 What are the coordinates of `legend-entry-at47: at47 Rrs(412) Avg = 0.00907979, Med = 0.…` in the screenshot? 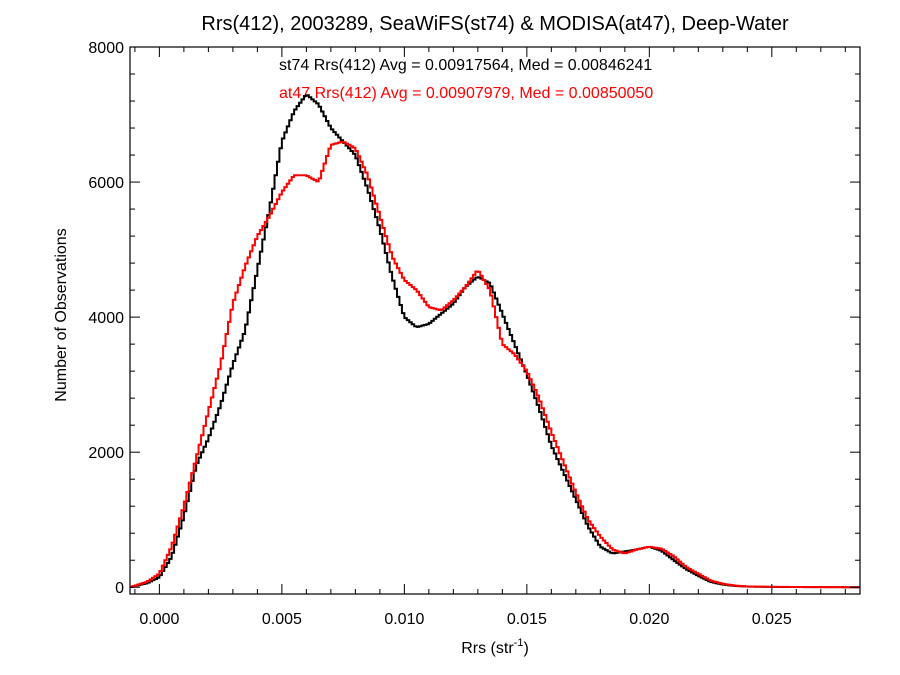 It's located at (466, 93).